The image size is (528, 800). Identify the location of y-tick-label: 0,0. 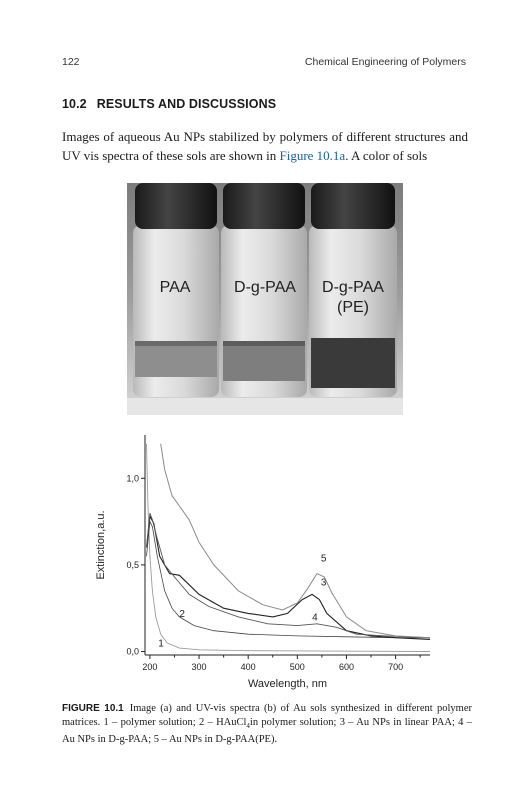
(132, 652).